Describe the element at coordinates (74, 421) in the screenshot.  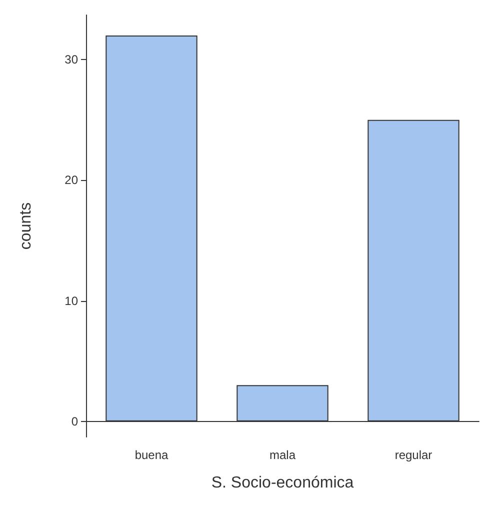
I see `y-tick-label: 0` at that location.